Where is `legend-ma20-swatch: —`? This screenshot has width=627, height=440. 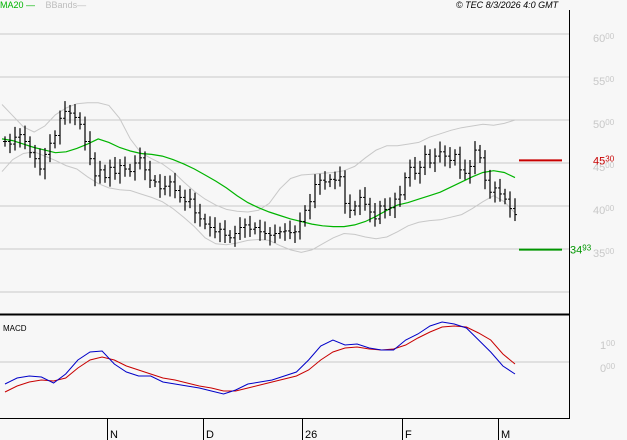
legend-ma20-swatch: — is located at coordinates (29, 5).